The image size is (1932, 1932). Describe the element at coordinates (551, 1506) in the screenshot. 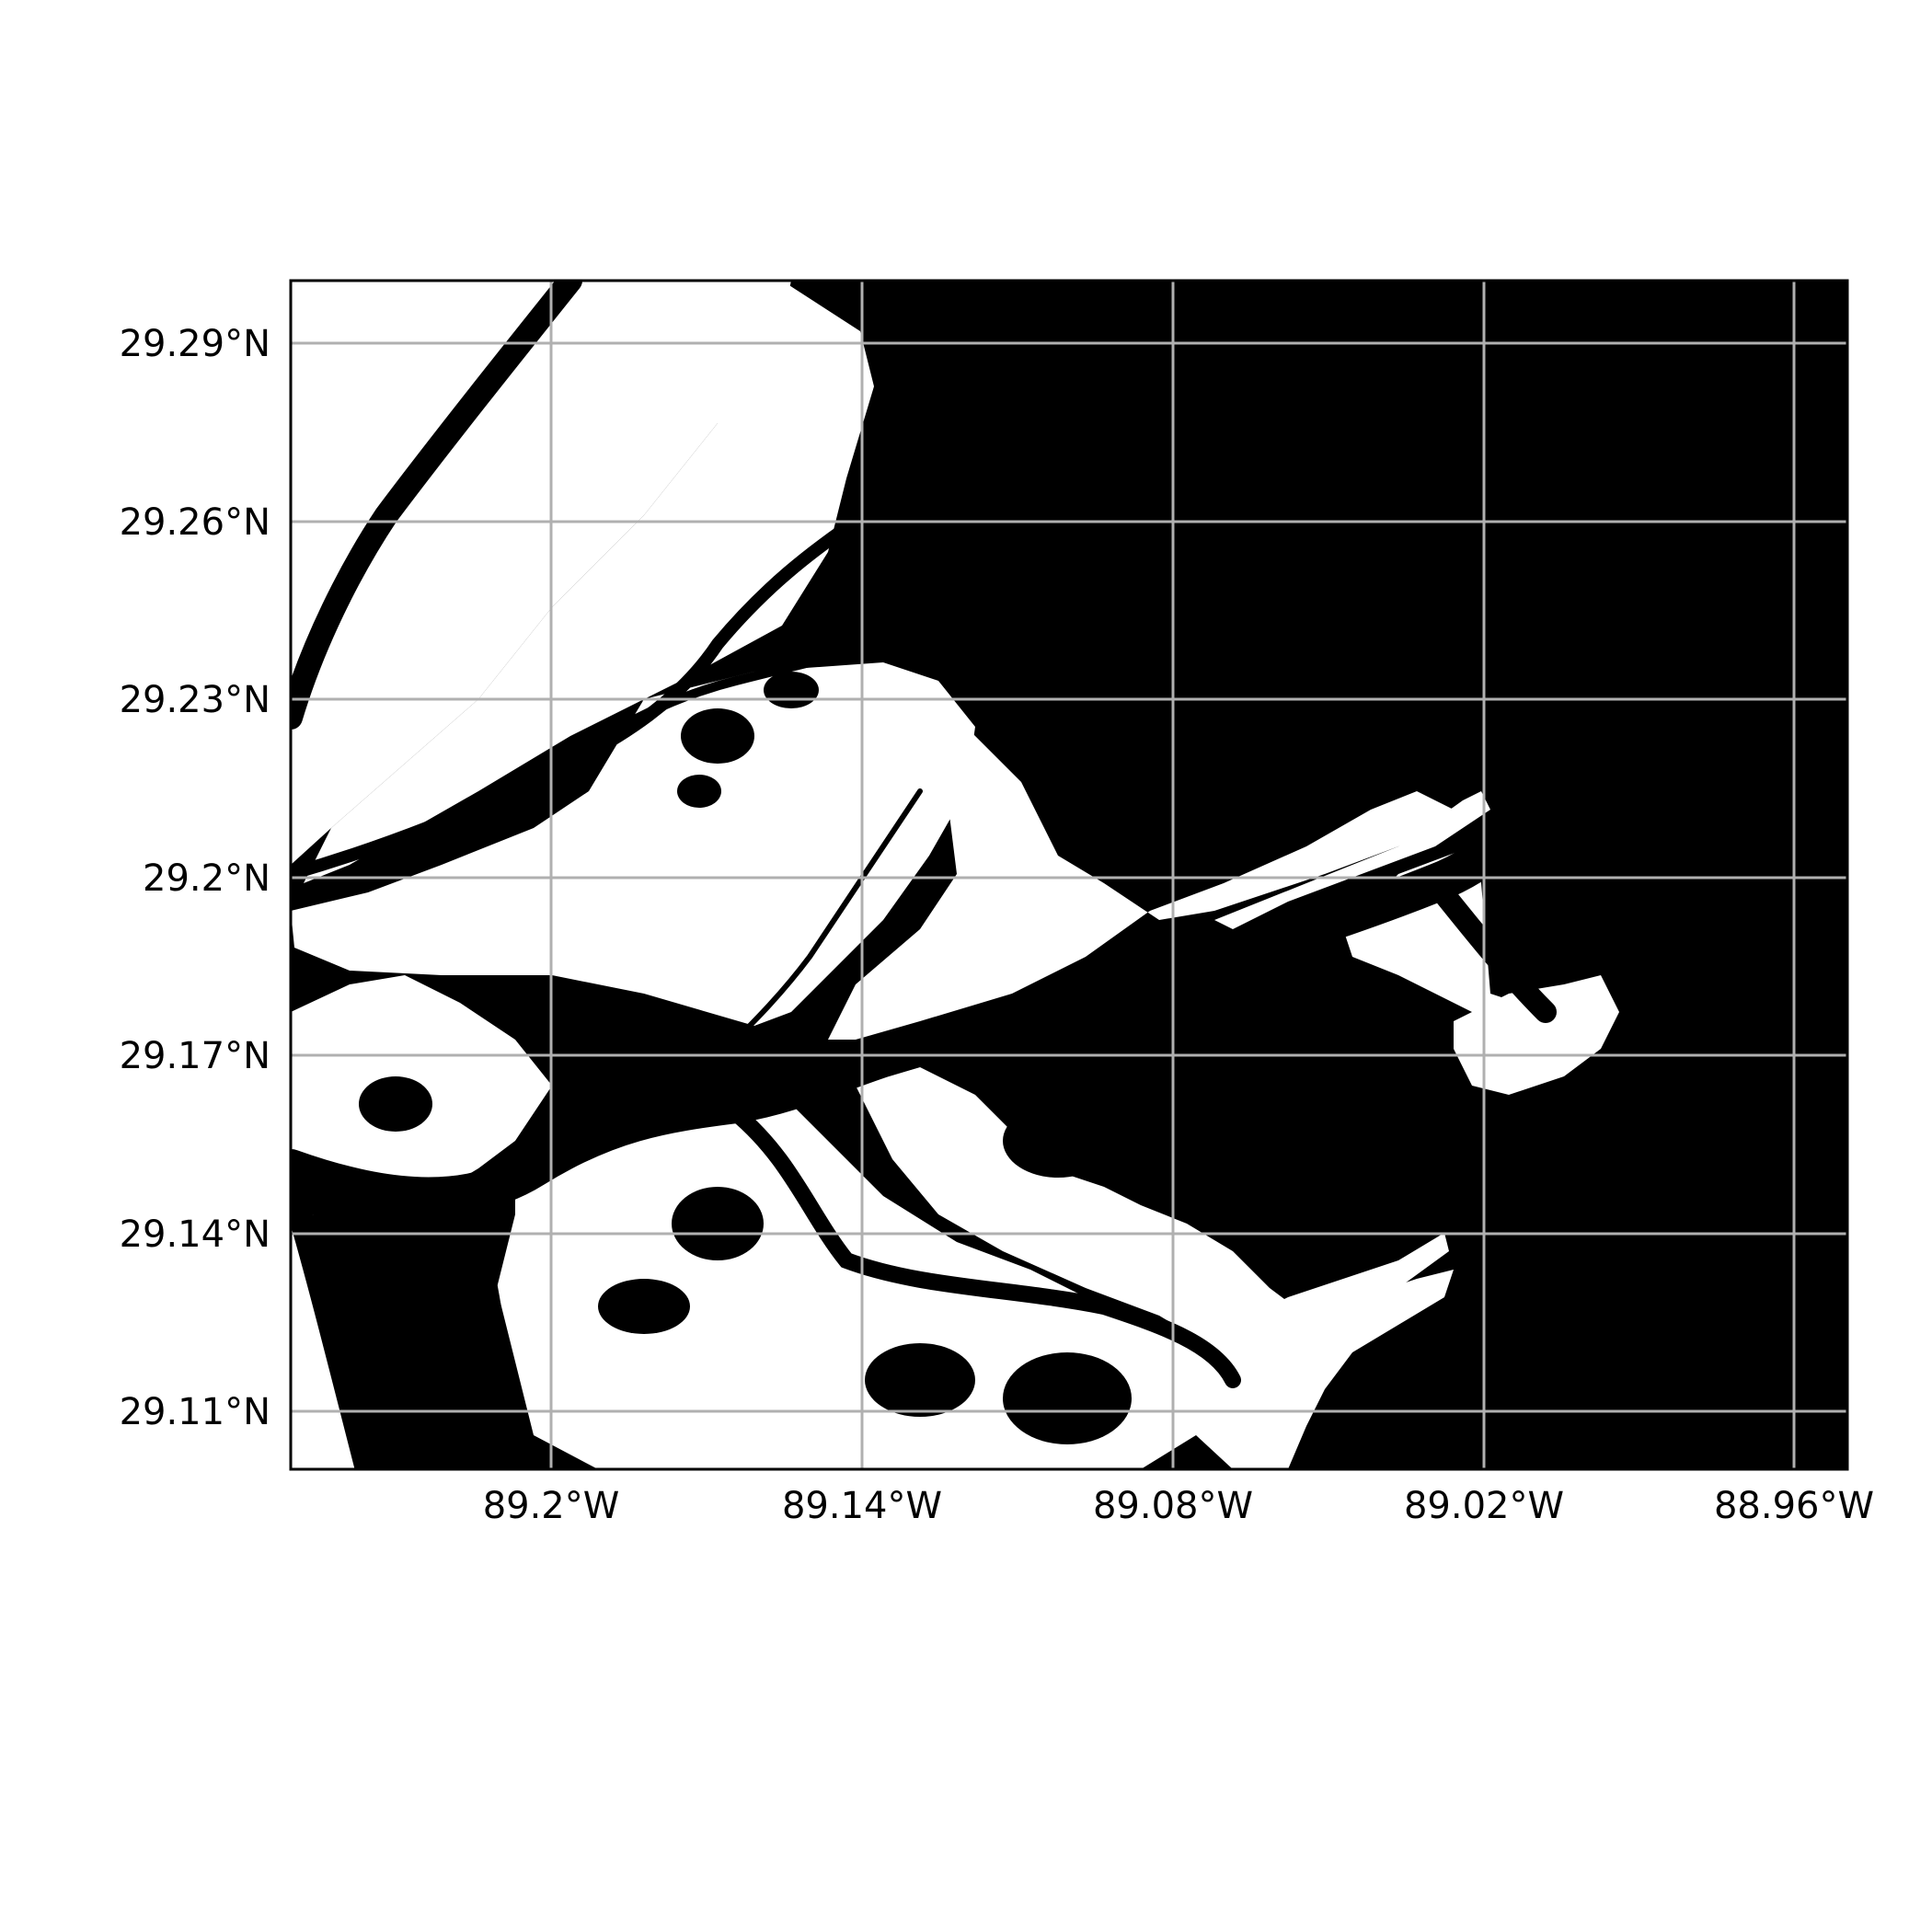

I see `lon-tick-label: 89.2°W` at that location.